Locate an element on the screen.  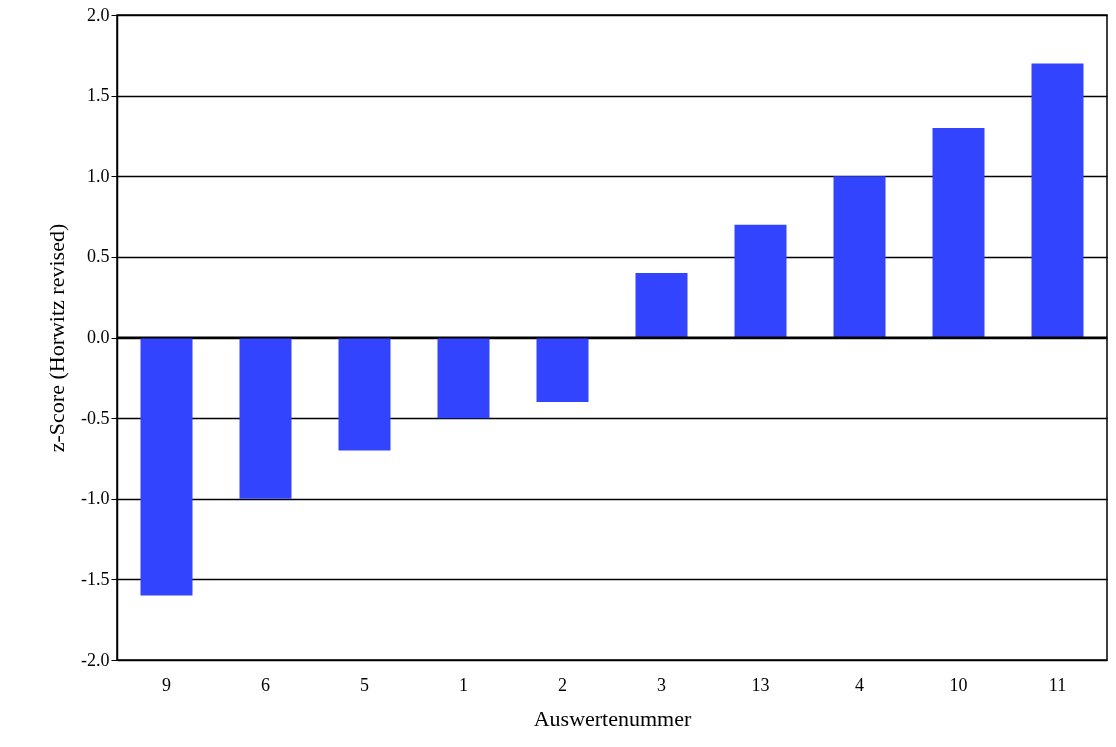
x-tick-label: 2 is located at coordinates (562, 684).